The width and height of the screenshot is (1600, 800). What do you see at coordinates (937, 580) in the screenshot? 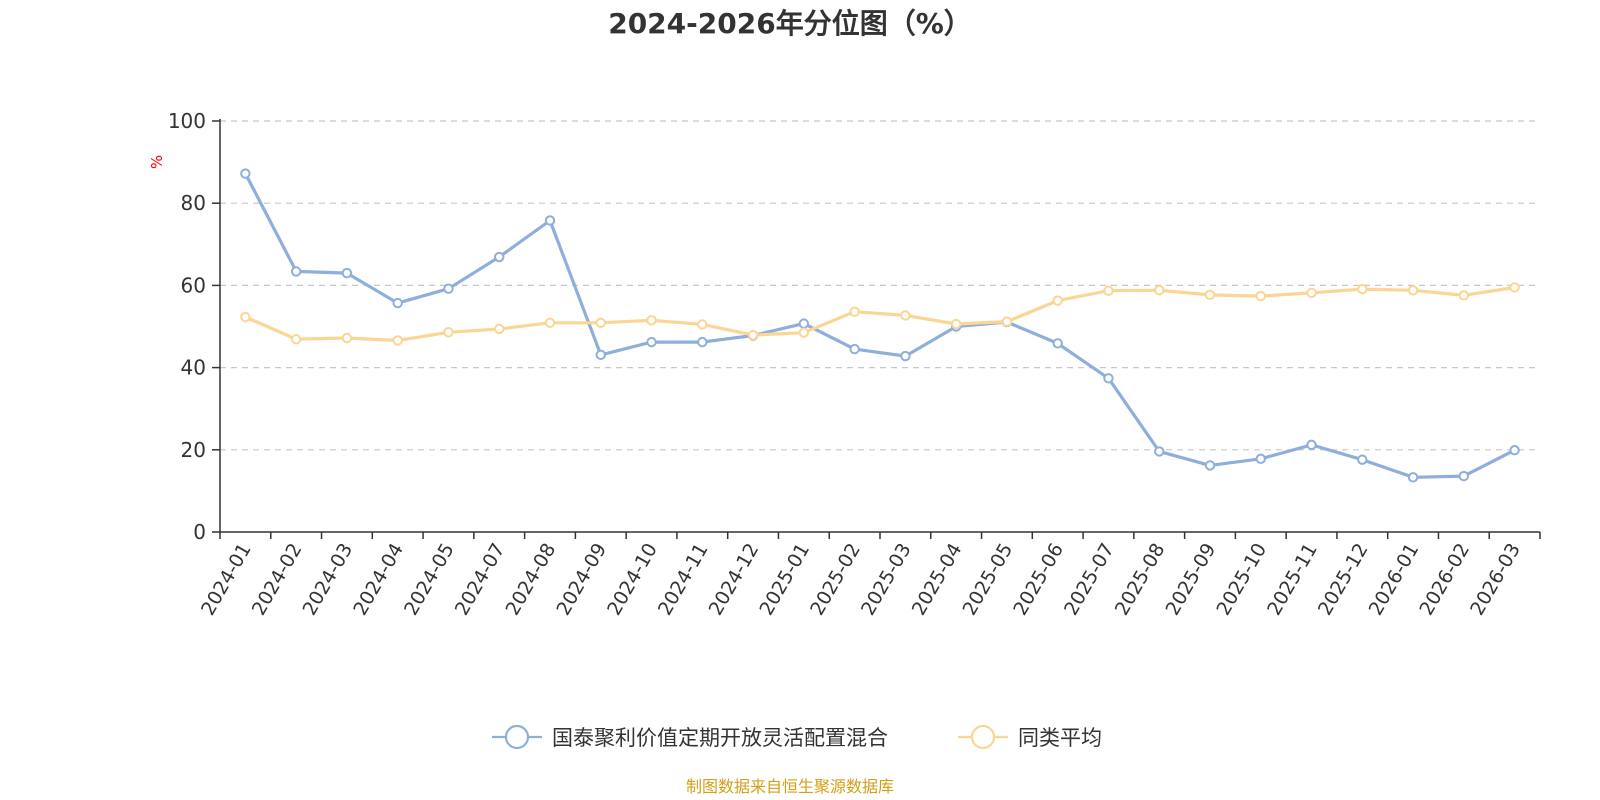
I see `x-tick-label: 2025-04` at bounding box center [937, 580].